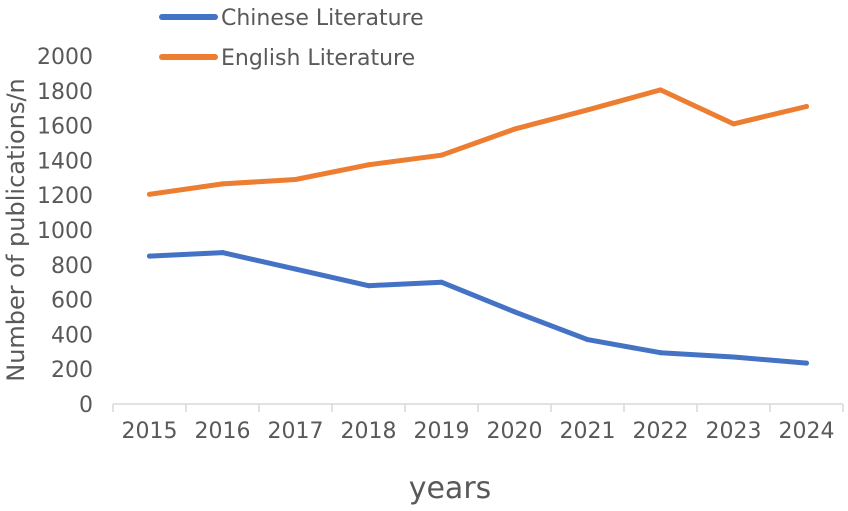  Describe the element at coordinates (65, 196) in the screenshot. I see `y-tick-label: 1200` at that location.